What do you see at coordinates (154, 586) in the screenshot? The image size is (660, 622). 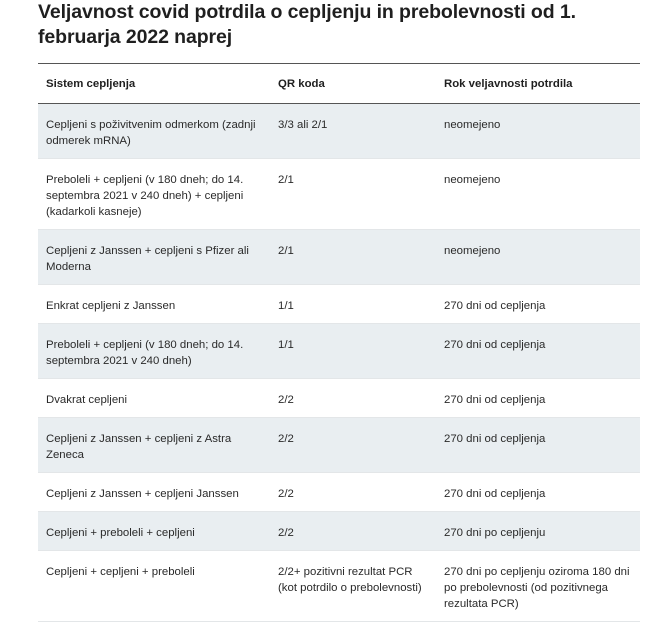 I see `cell-vaccination-system: Cepljeni + cepljeni + preboleli` at bounding box center [154, 586].